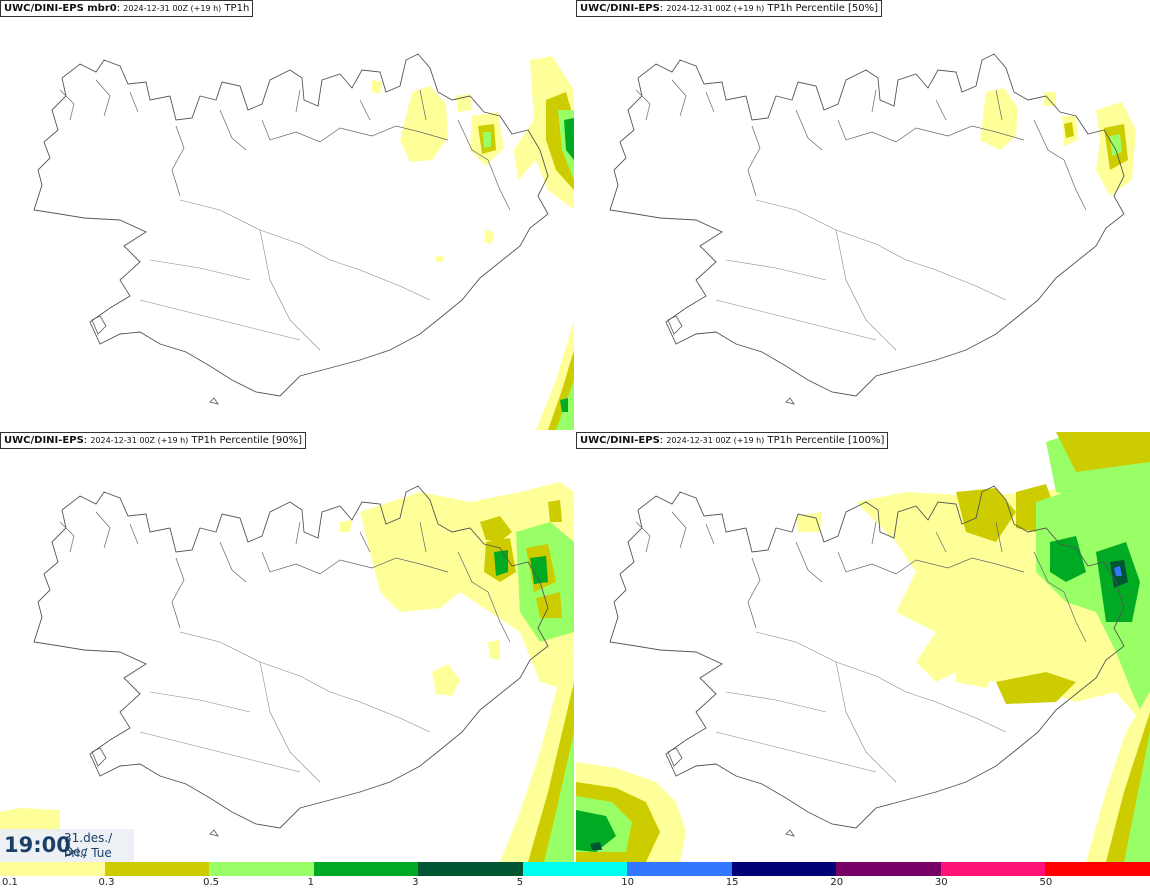 The image size is (1150, 891). I want to click on colorbar-tick-label: 30, so click(941, 882).